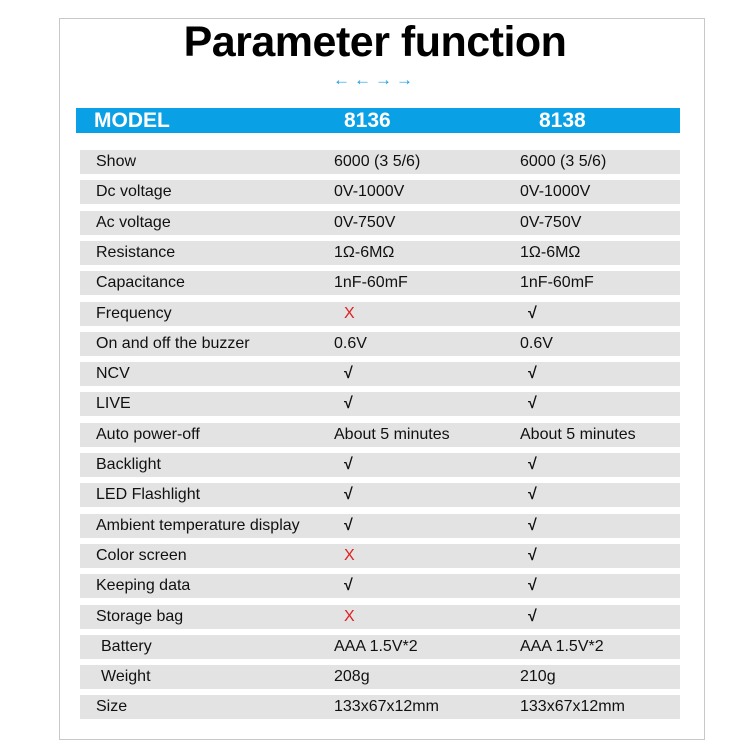 The image size is (750, 750). What do you see at coordinates (134, 192) in the screenshot?
I see `row-label: Dc voltage` at bounding box center [134, 192].